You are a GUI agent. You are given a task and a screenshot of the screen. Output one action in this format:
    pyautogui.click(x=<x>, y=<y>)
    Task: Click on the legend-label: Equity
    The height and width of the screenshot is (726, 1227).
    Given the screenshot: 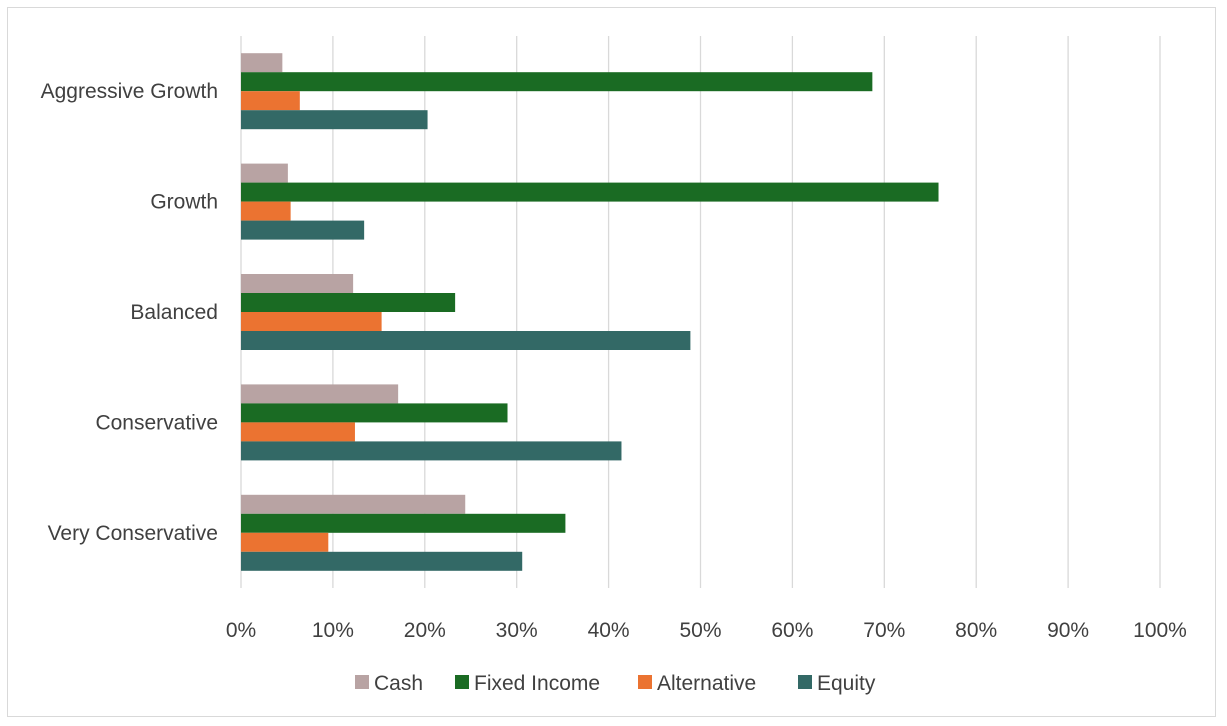 What is the action you would take?
    pyautogui.click(x=846, y=683)
    